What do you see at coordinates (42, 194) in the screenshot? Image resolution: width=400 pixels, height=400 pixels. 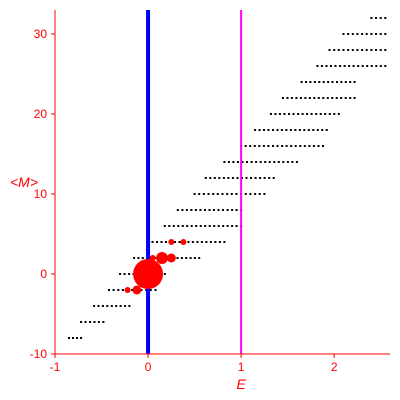 I see `y-axis-ticks: -10 0 10 20 30` at bounding box center [42, 194].